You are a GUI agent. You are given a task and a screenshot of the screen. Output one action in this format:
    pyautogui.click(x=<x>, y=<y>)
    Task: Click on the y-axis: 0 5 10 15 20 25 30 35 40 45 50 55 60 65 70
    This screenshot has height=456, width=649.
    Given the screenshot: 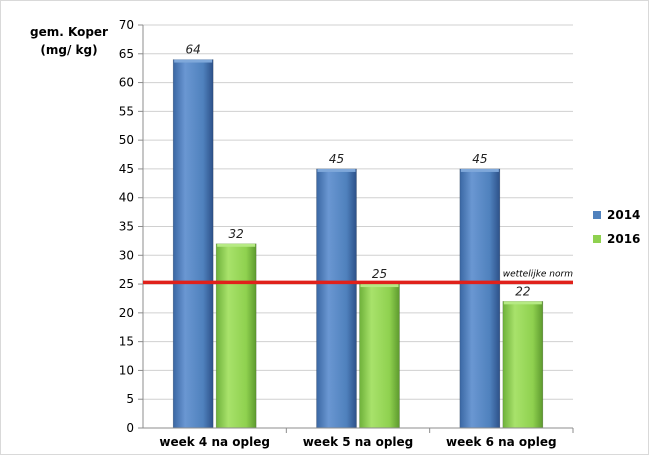 What is the action you would take?
    pyautogui.click(x=131, y=226)
    